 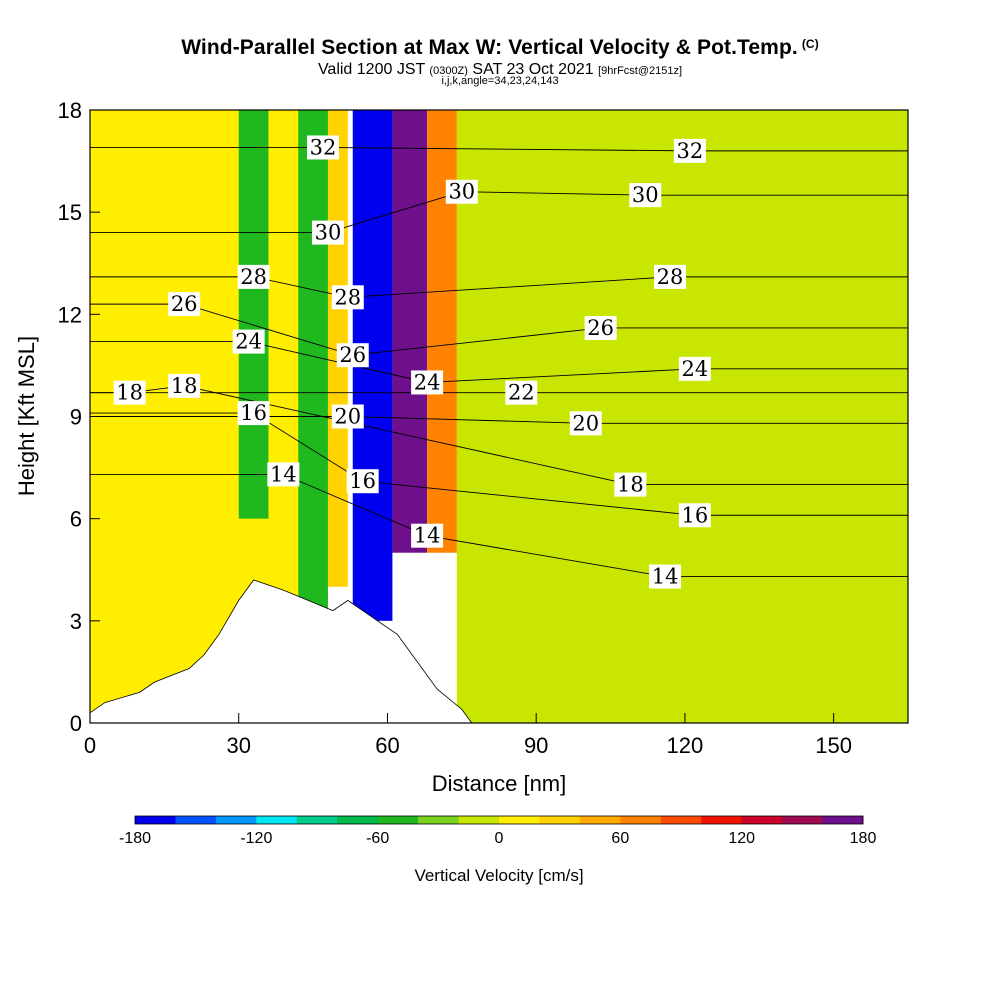 I want to click on colorbar-tick-label: 60, so click(x=620, y=838).